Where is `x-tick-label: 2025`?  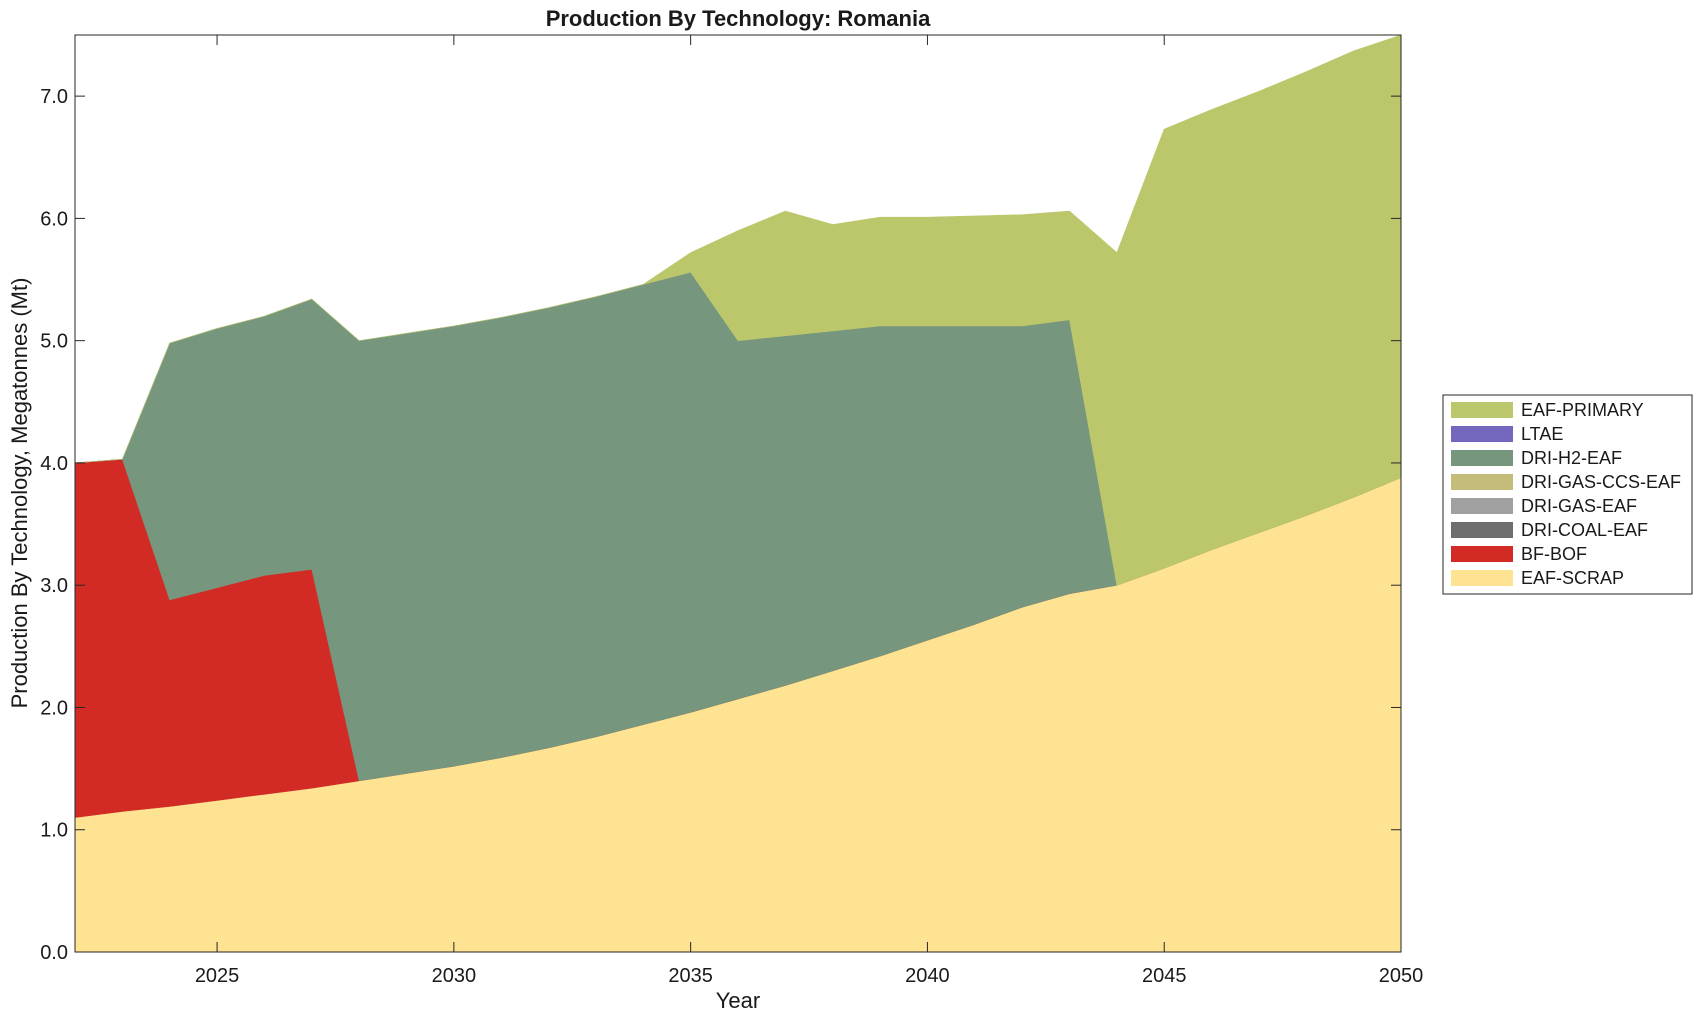
x-tick-label: 2025 is located at coordinates (217, 976).